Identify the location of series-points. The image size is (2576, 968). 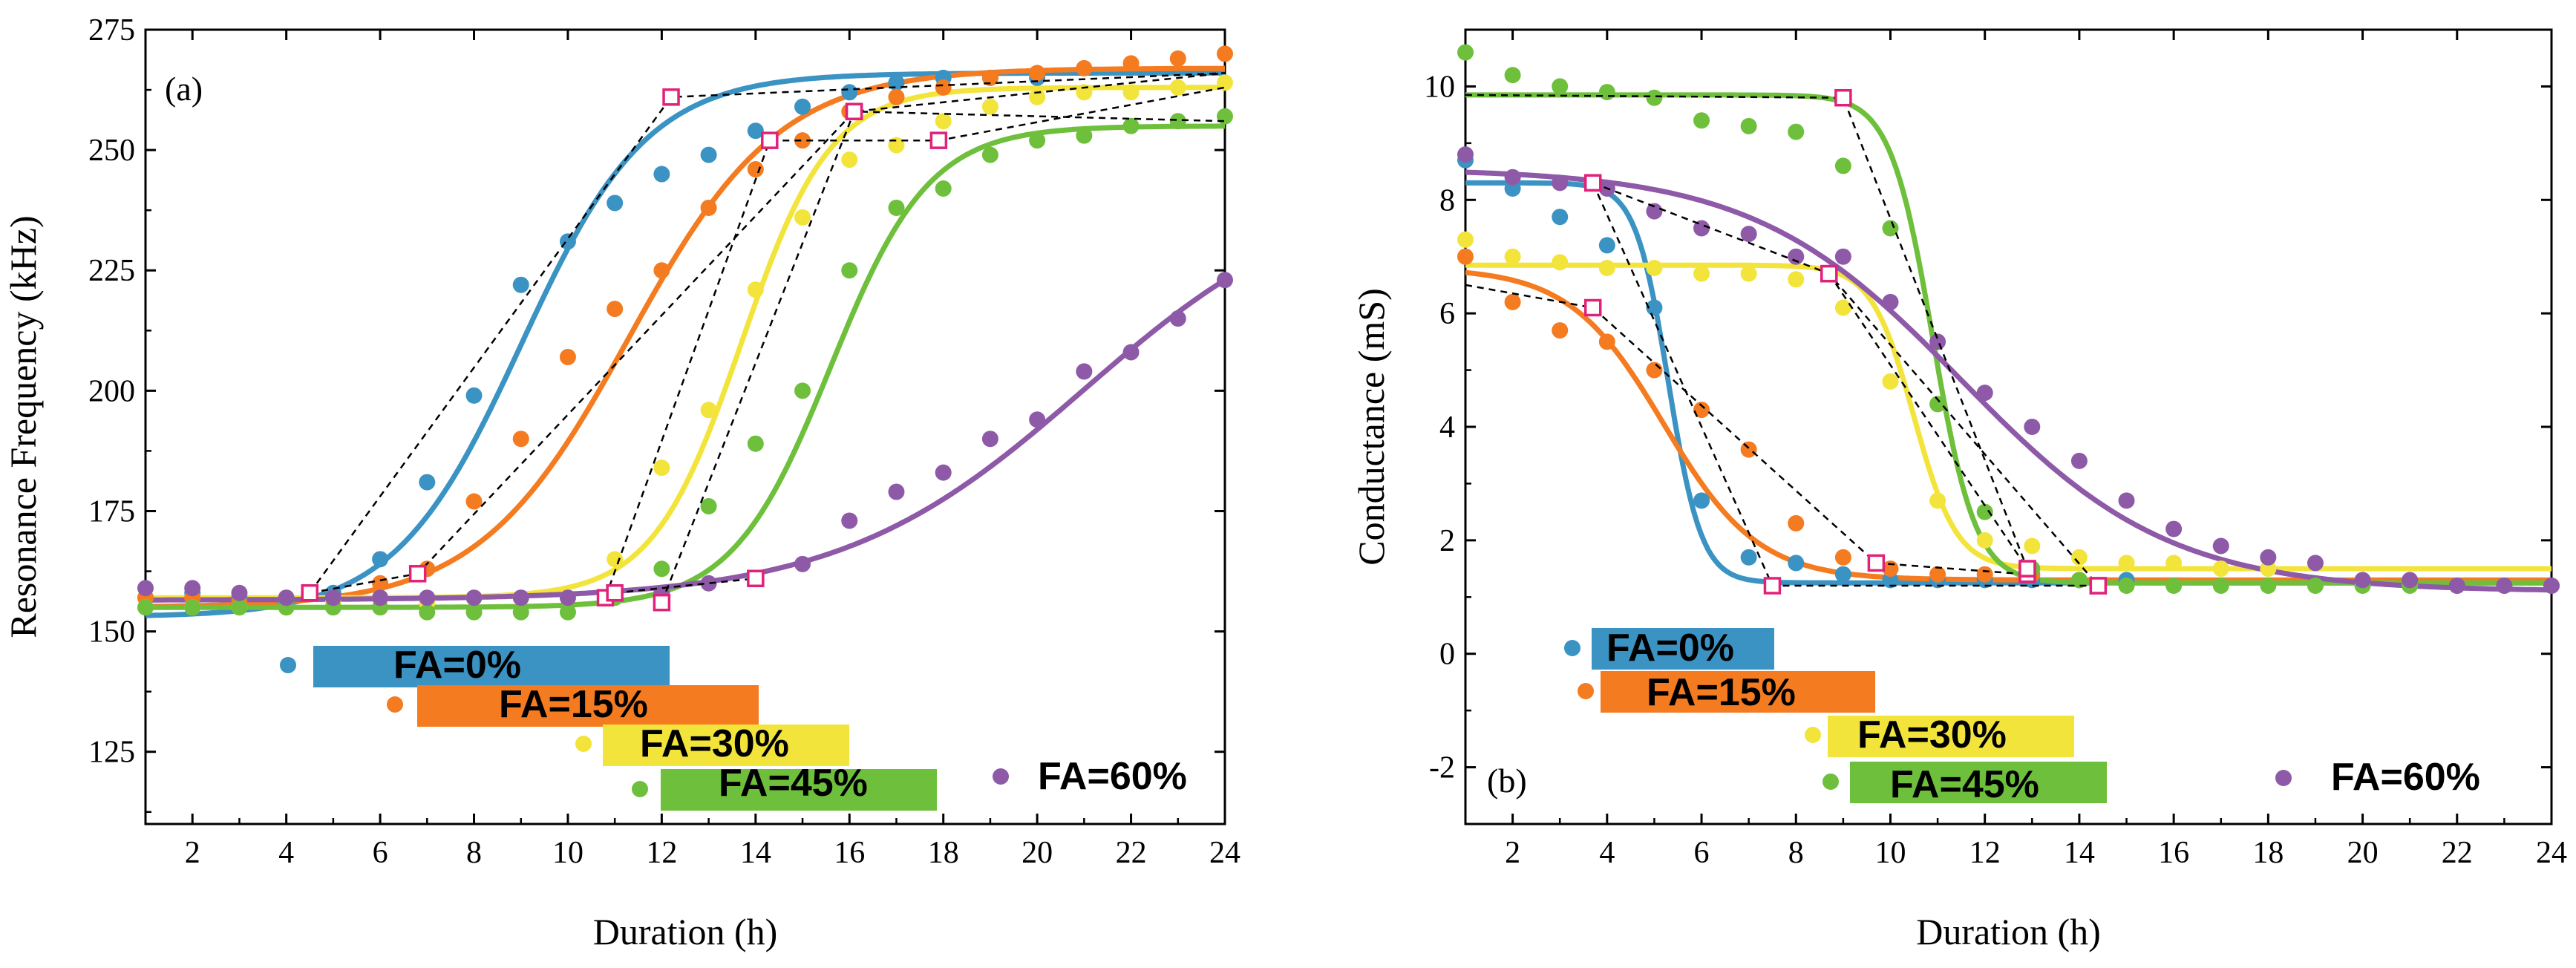
(1867, 404).